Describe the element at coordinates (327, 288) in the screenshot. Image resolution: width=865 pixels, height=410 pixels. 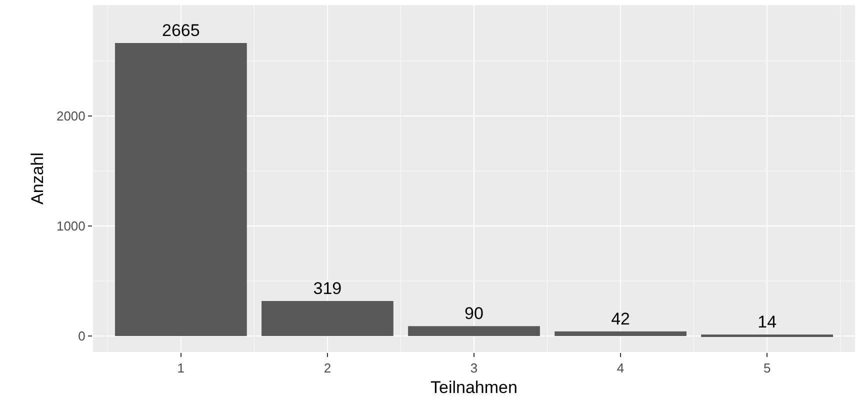
I see `data-label: 319` at that location.